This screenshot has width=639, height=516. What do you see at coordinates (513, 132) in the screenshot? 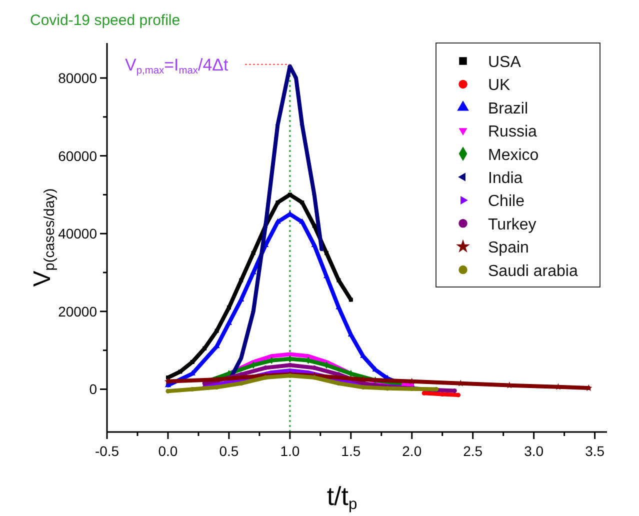
I see `legend-label: Russia` at bounding box center [513, 132].